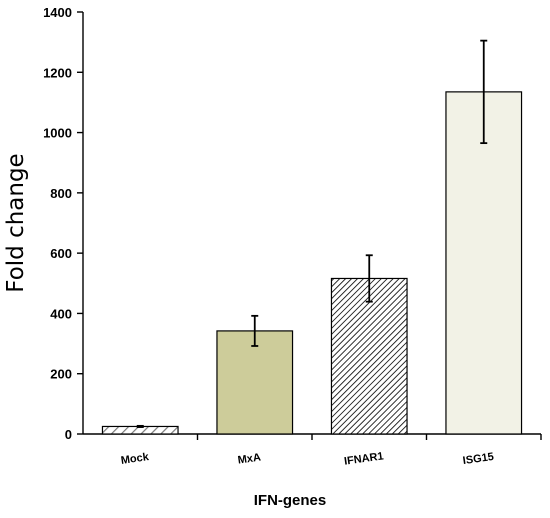 The image size is (550, 518). I want to click on bar-mxa, so click(255, 382).